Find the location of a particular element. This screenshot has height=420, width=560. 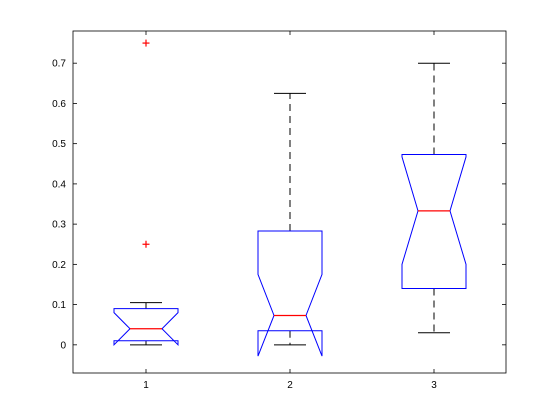

y-tick-label: 0.4 is located at coordinates (59, 184).